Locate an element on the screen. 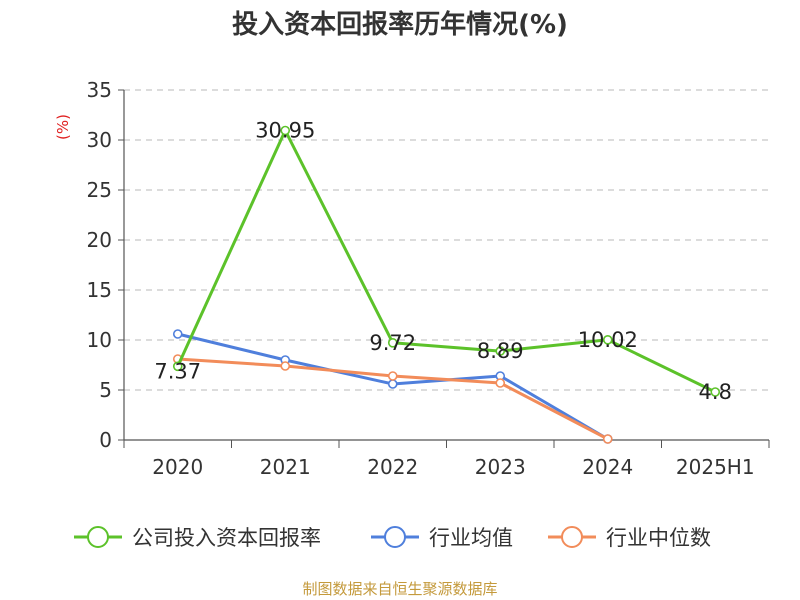  legend-item: 行业中位数 is located at coordinates (629, 538).